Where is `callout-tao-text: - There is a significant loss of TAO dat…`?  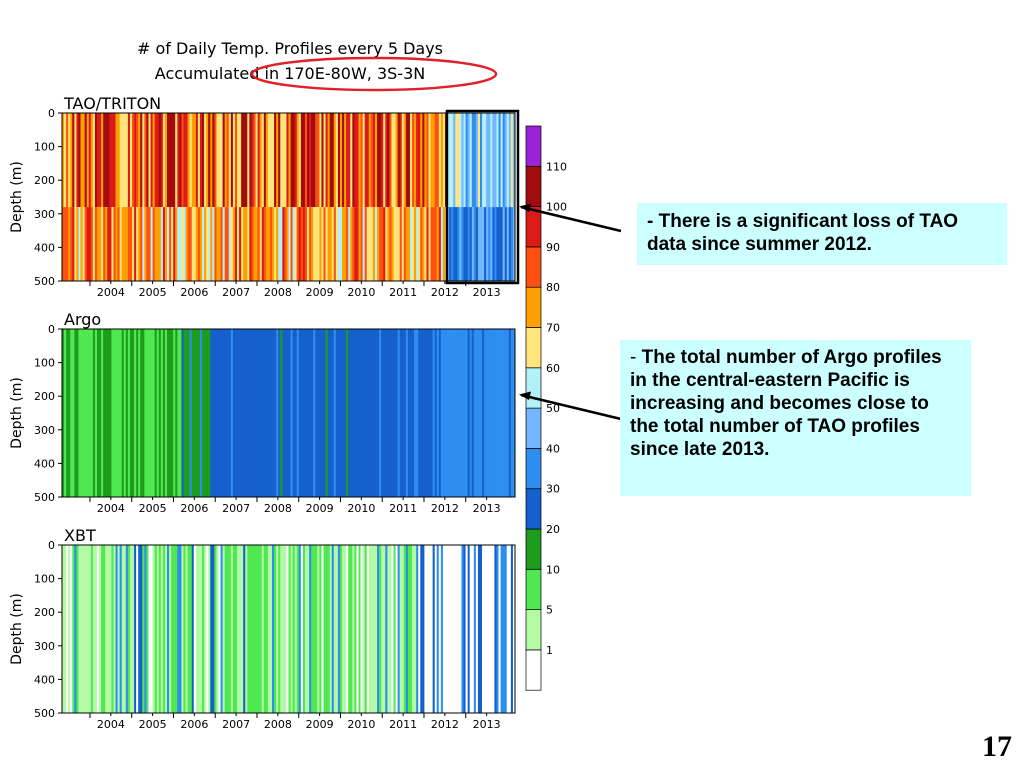
callout-tao-text: - There is a significant loss of TAO dat… is located at coordinates (803, 233).